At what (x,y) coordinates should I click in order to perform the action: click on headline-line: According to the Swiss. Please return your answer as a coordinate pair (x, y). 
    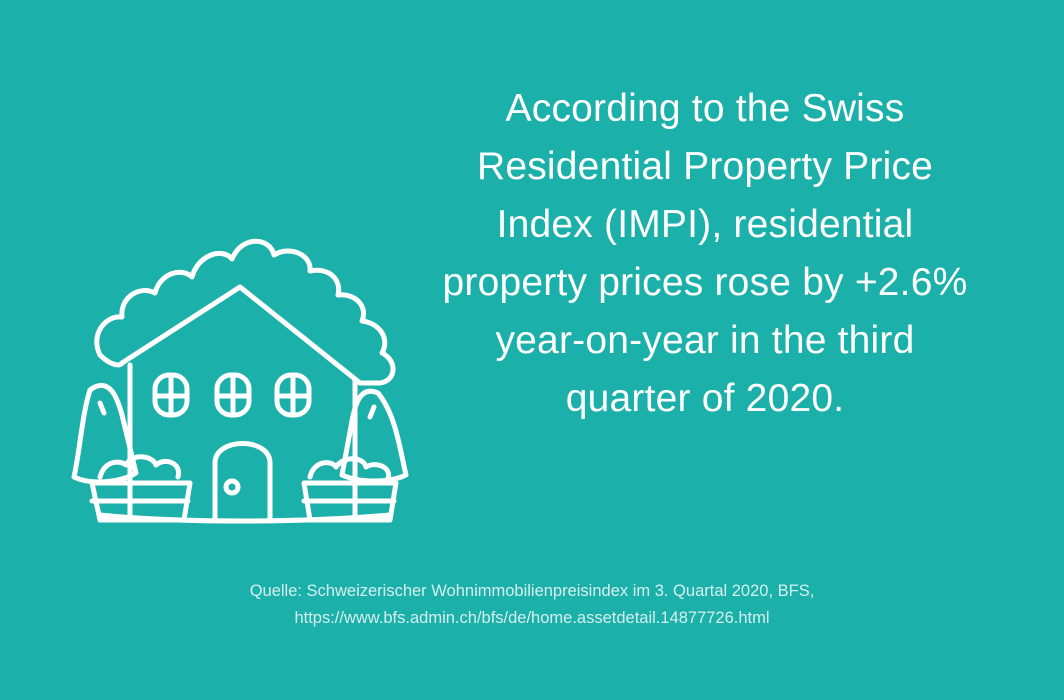
    Looking at the image, I should click on (705, 108).